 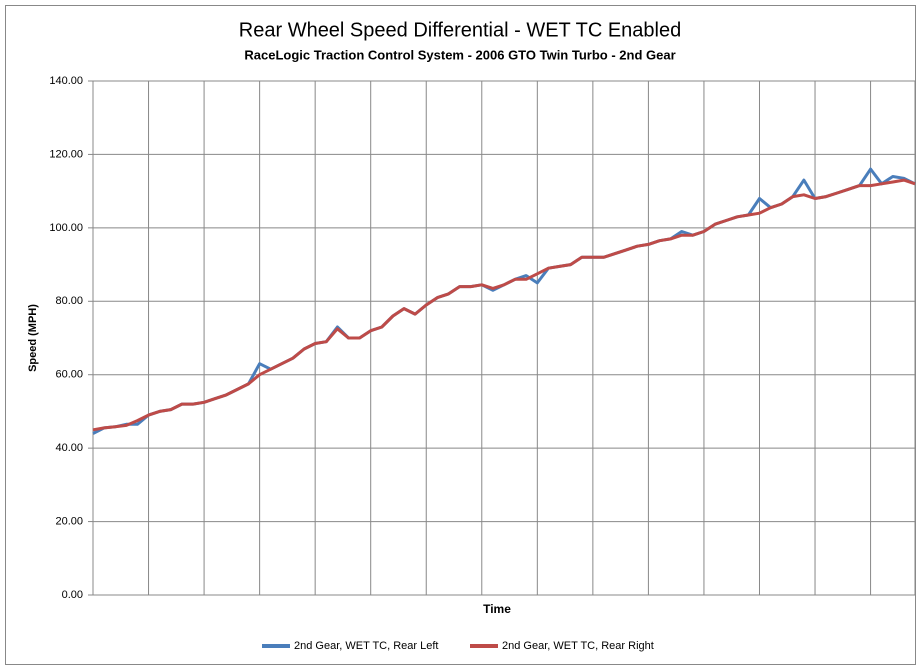 I want to click on y-tick-label: 40.00, so click(x=69, y=448).